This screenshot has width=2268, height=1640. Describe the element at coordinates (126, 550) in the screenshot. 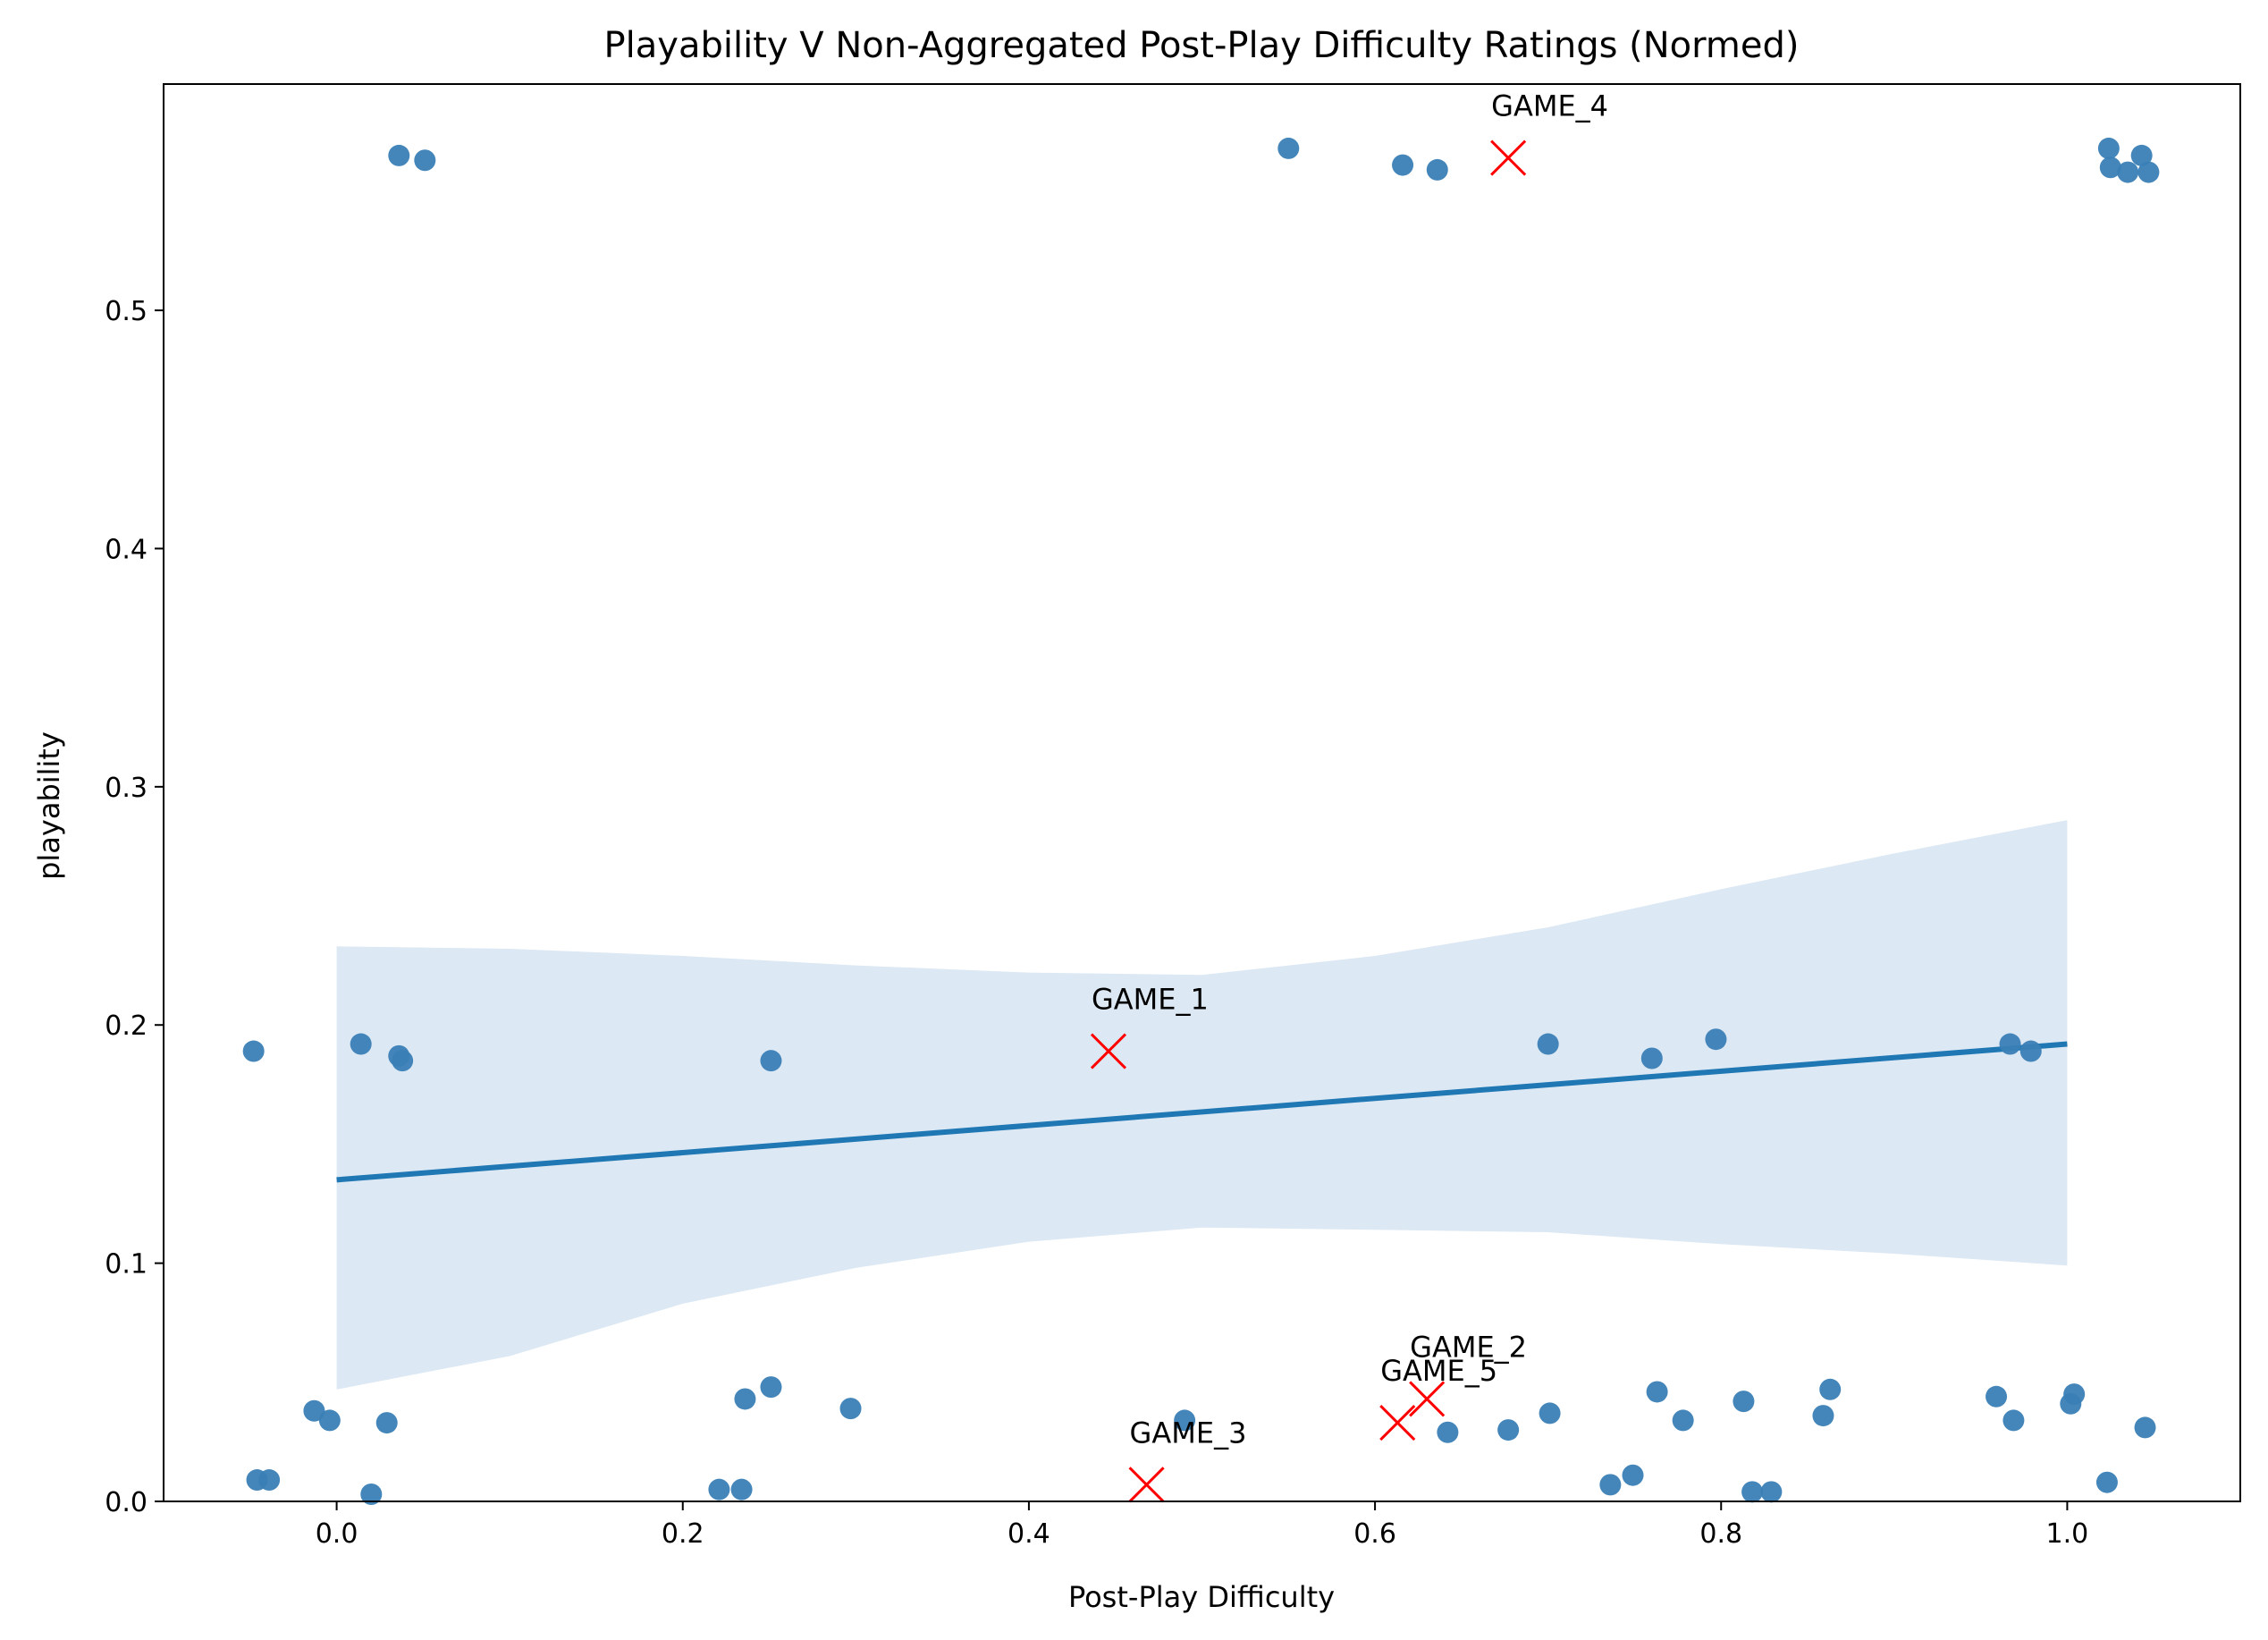

I see `y-tick-label: 0.4` at that location.